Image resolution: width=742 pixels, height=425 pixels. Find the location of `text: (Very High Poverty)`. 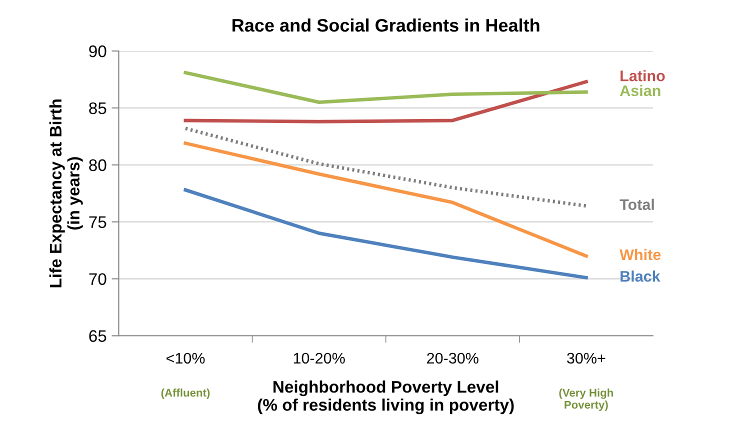

text: (Very High Poverty) is located at coordinates (586, 399).